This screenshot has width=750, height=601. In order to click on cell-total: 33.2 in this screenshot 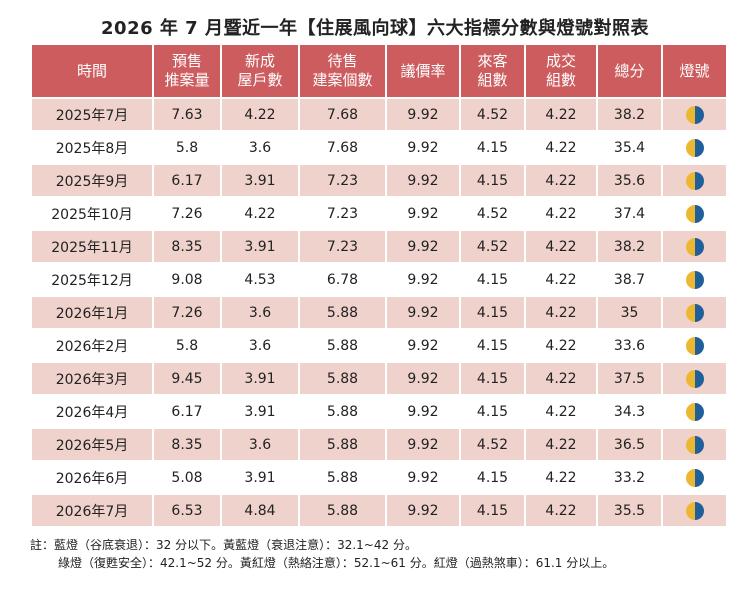, I will do `click(629, 477)`.